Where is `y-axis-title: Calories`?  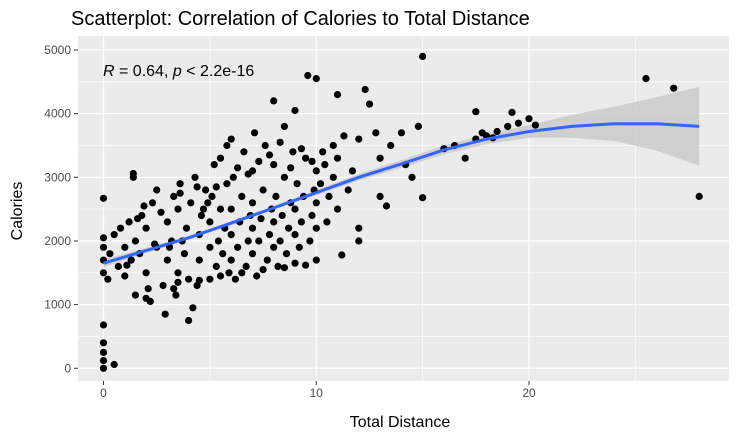 y-axis-title: Calories is located at coordinates (17, 211).